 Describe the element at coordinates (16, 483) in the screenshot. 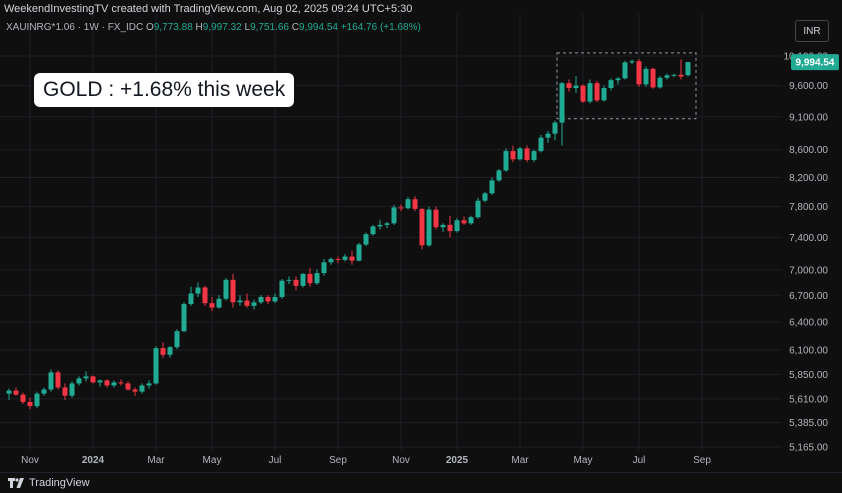

I see `tradingview-logo-icon` at that location.